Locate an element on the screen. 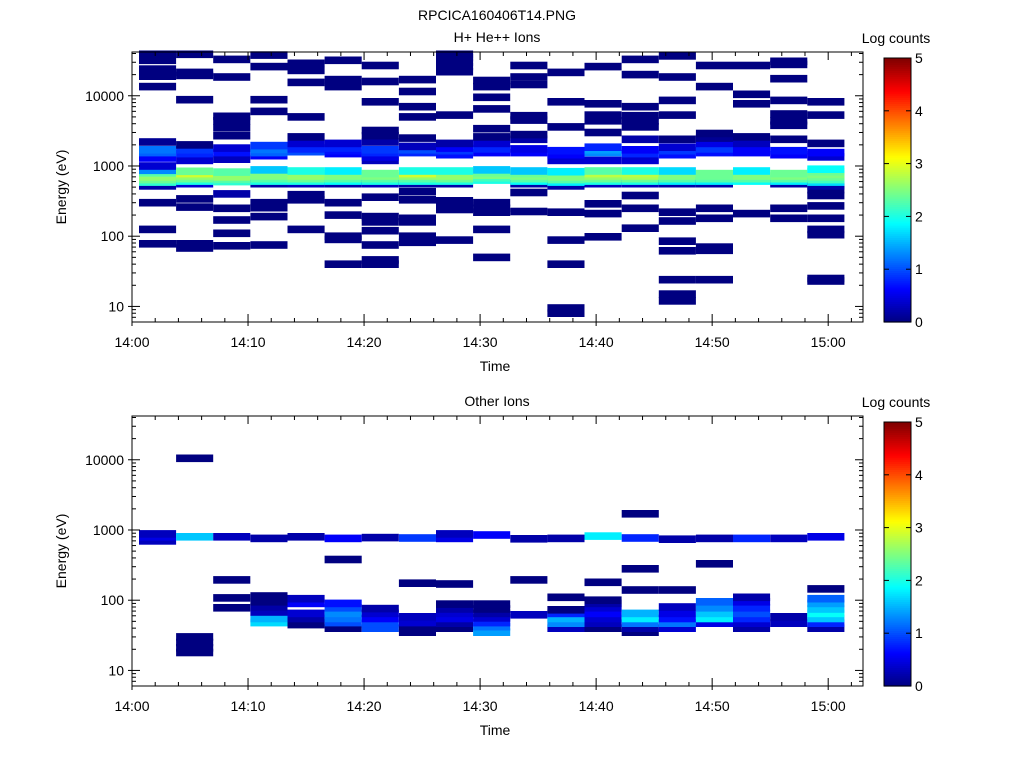  colorbar-tick-label: 1 is located at coordinates (919, 269).